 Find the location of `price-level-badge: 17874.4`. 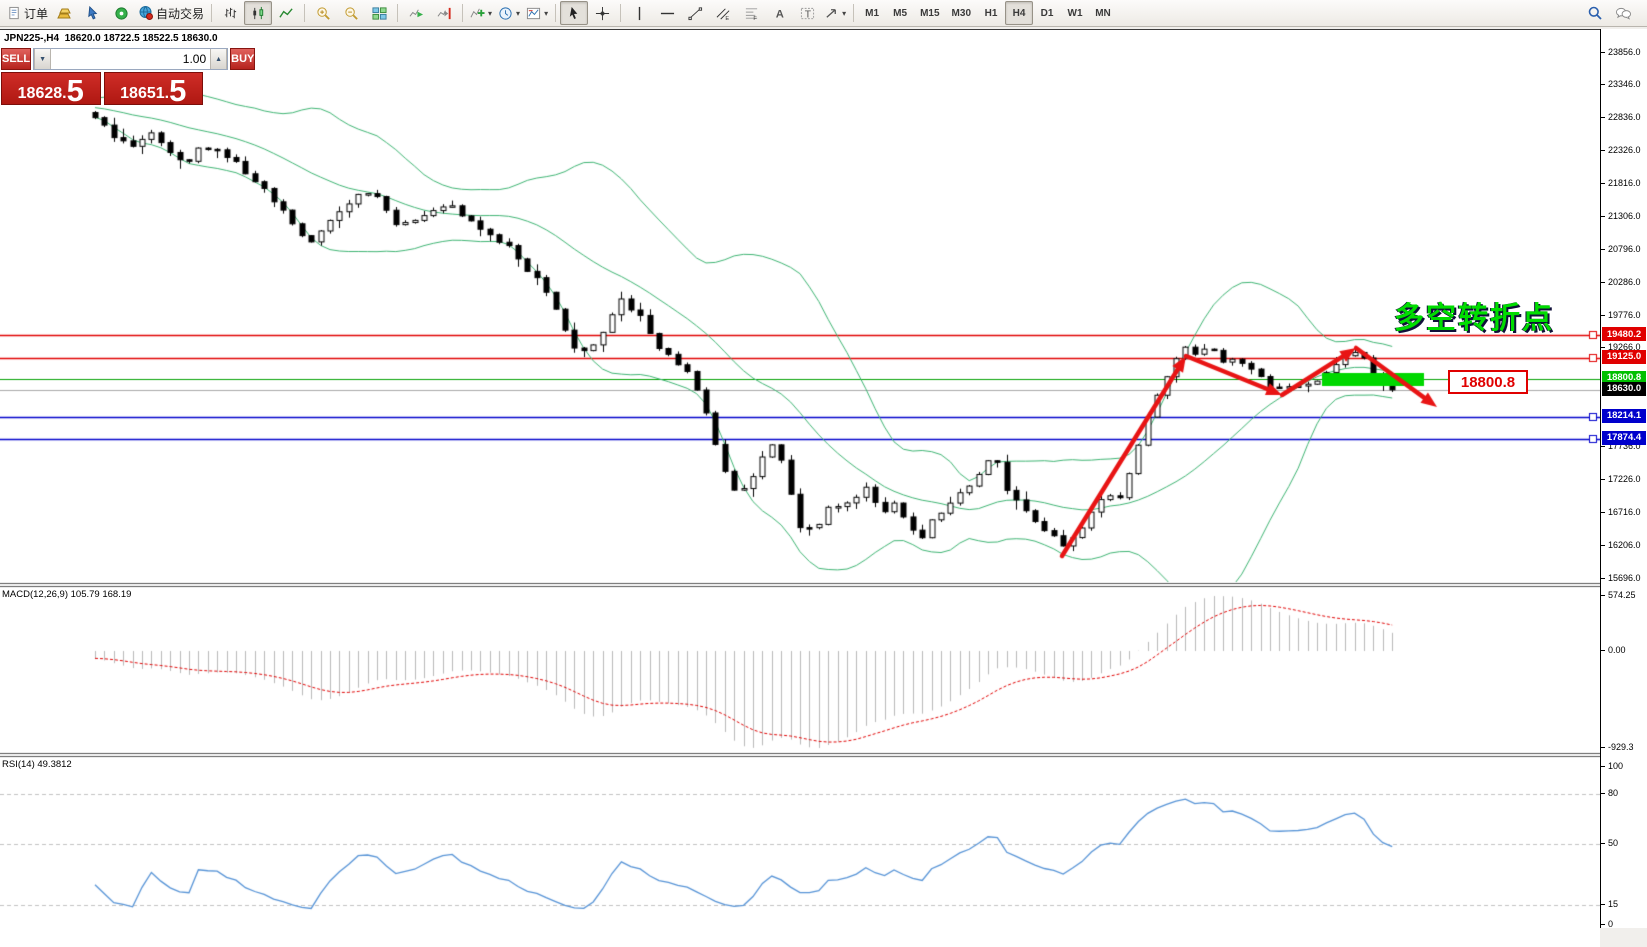

price-level-badge: 17874.4 is located at coordinates (1624, 437).